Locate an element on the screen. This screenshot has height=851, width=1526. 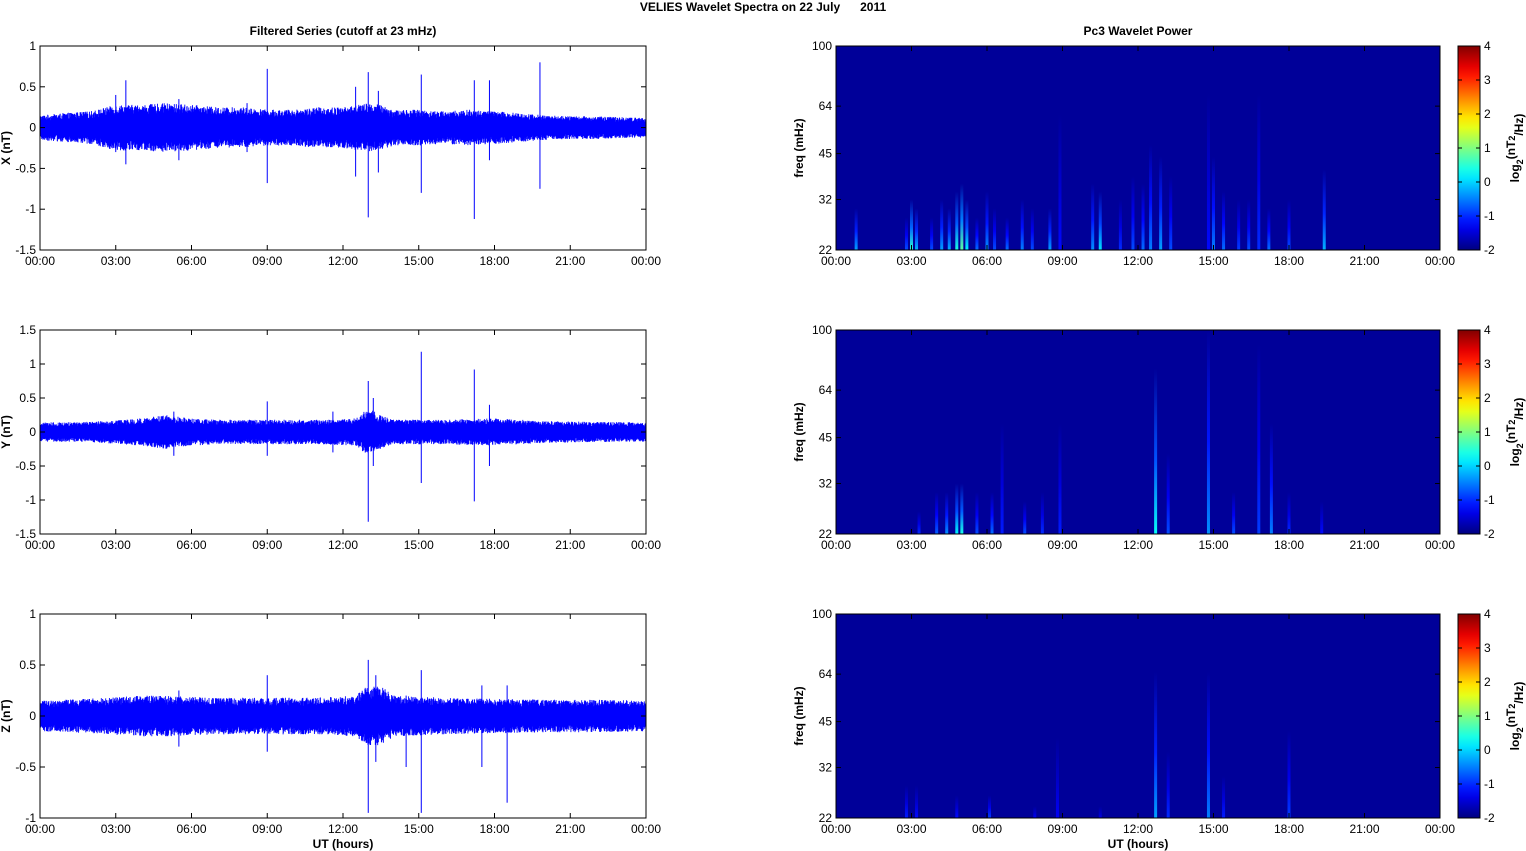
y-tick-label: 0.5 is located at coordinates (27, 665).